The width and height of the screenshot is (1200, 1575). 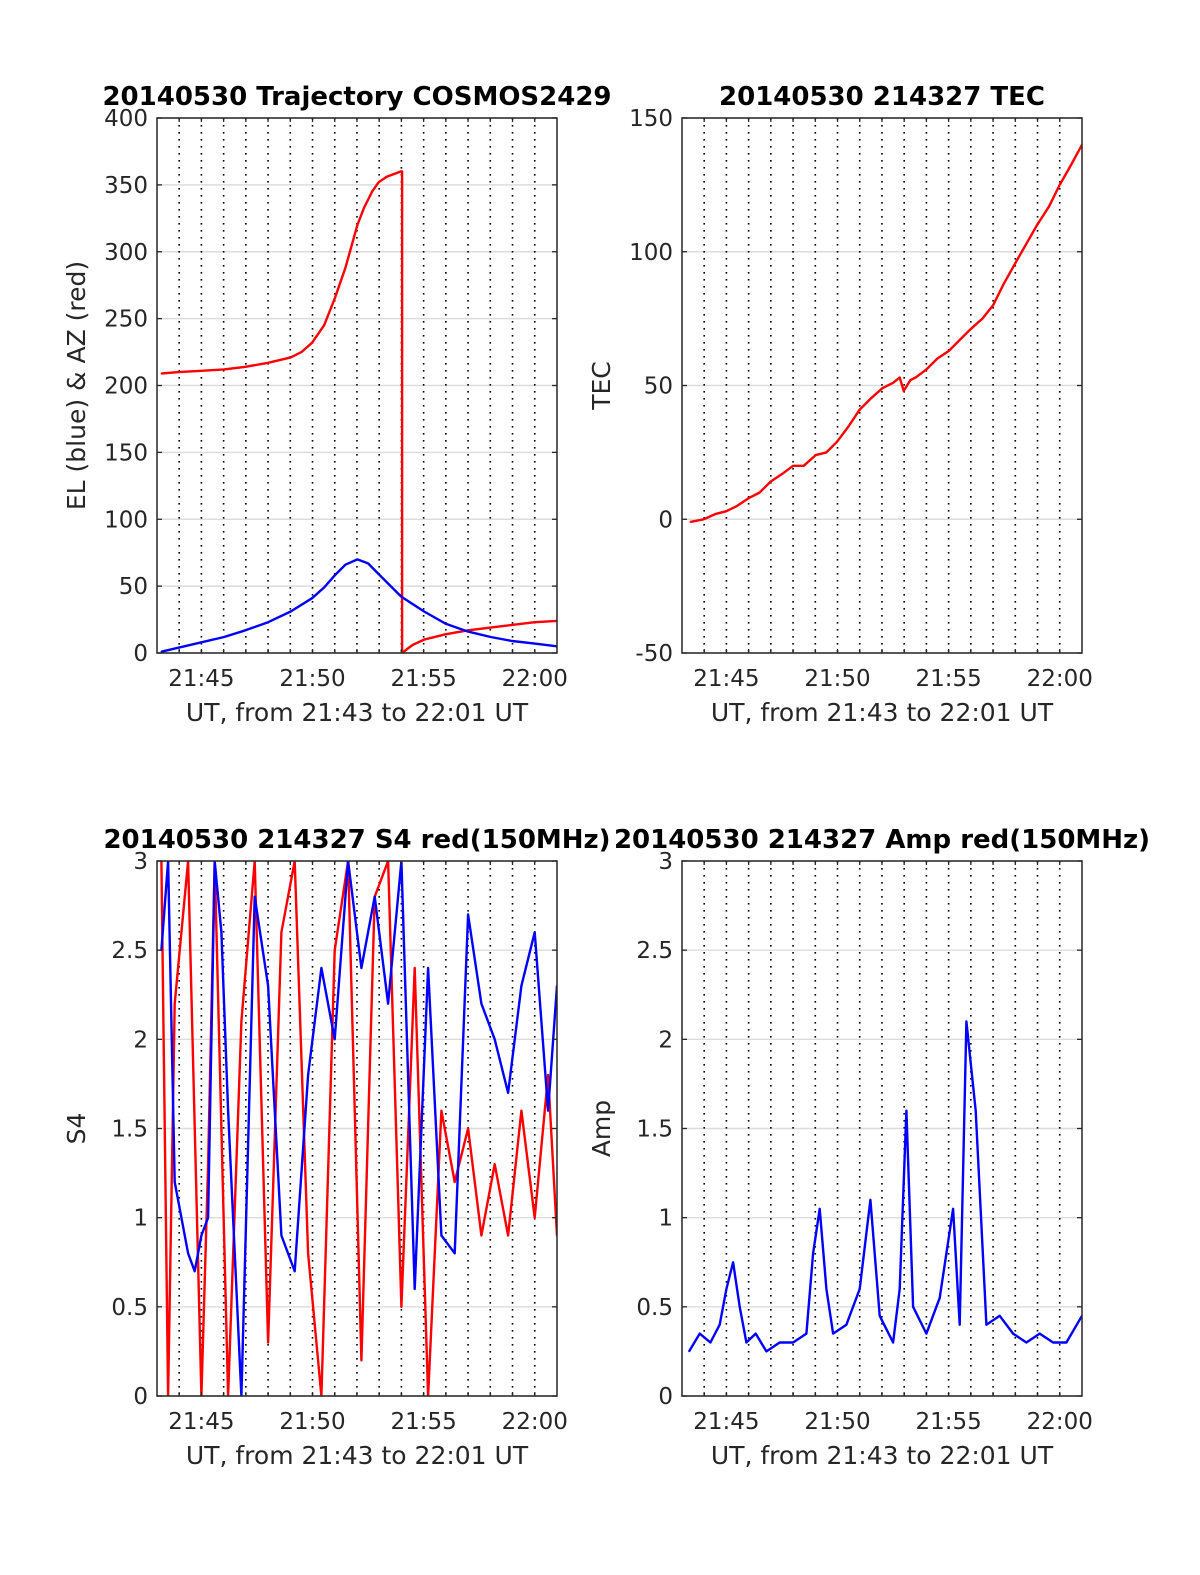 What do you see at coordinates (126, 253) in the screenshot?
I see `y-tick-label: 300` at bounding box center [126, 253].